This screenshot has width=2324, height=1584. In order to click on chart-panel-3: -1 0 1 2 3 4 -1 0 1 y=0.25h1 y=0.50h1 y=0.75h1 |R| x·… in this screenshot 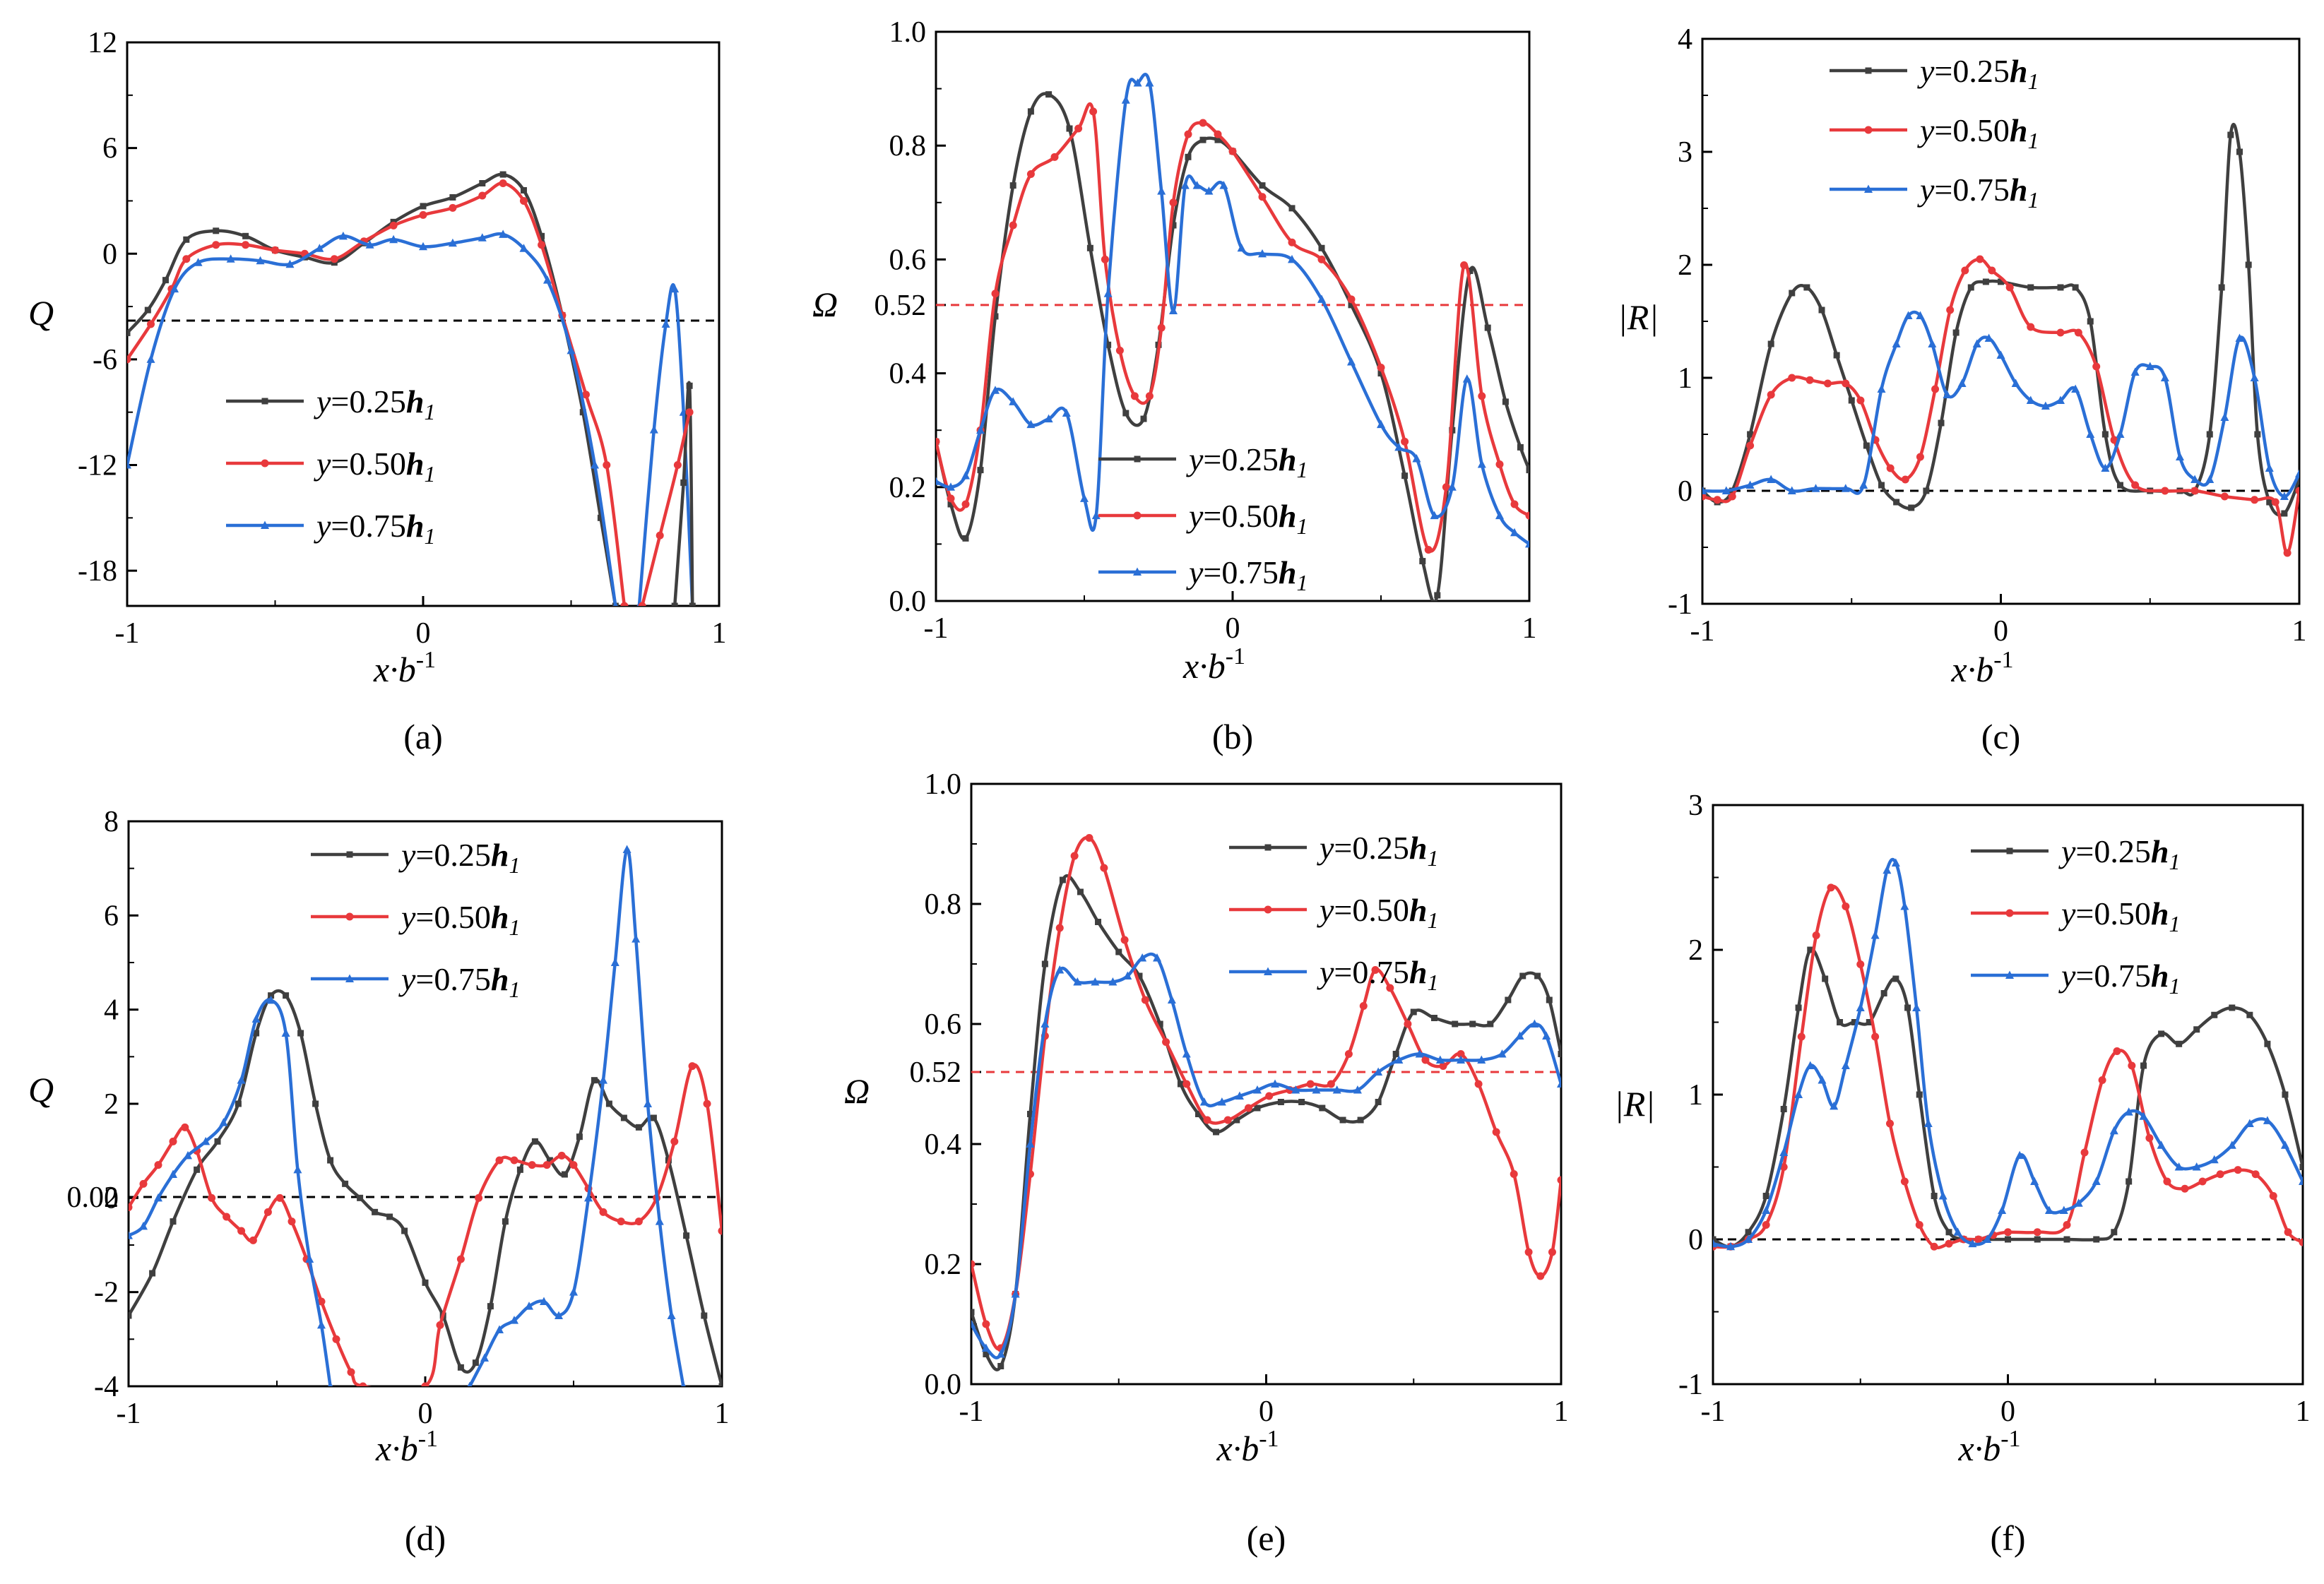, I will do `click(1962, 389)`.